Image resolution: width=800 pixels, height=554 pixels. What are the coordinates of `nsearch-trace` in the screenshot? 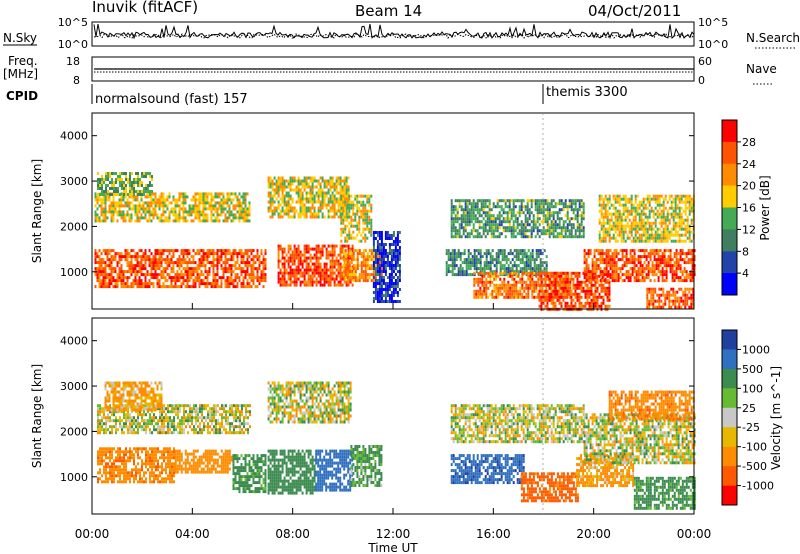 It's located at (394, 36).